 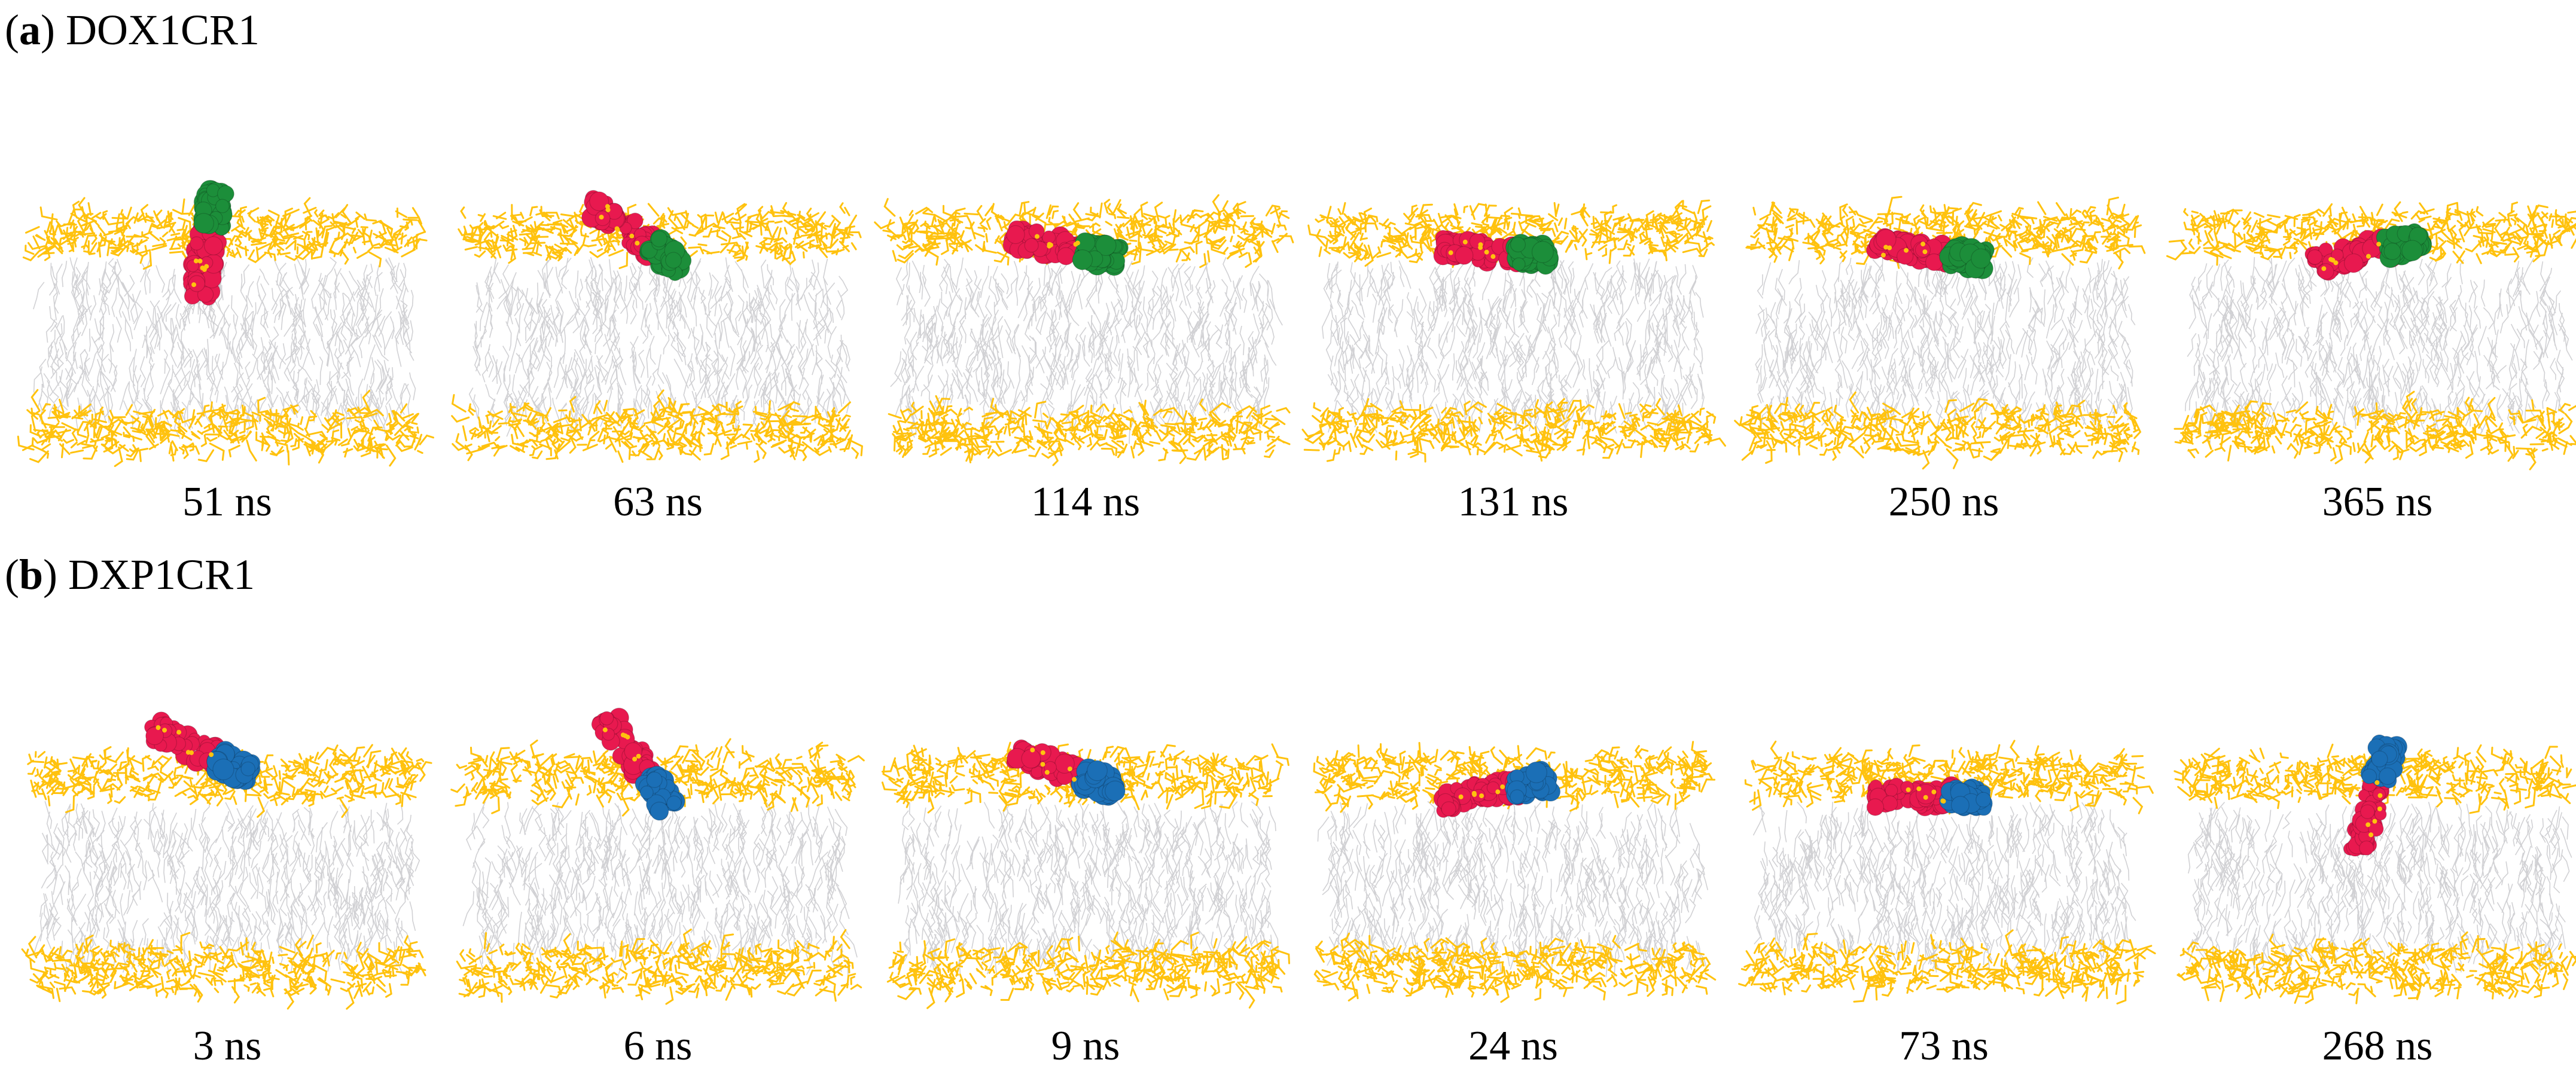 What do you see at coordinates (2377, 502) in the screenshot?
I see `time-label: 365 ns` at bounding box center [2377, 502].